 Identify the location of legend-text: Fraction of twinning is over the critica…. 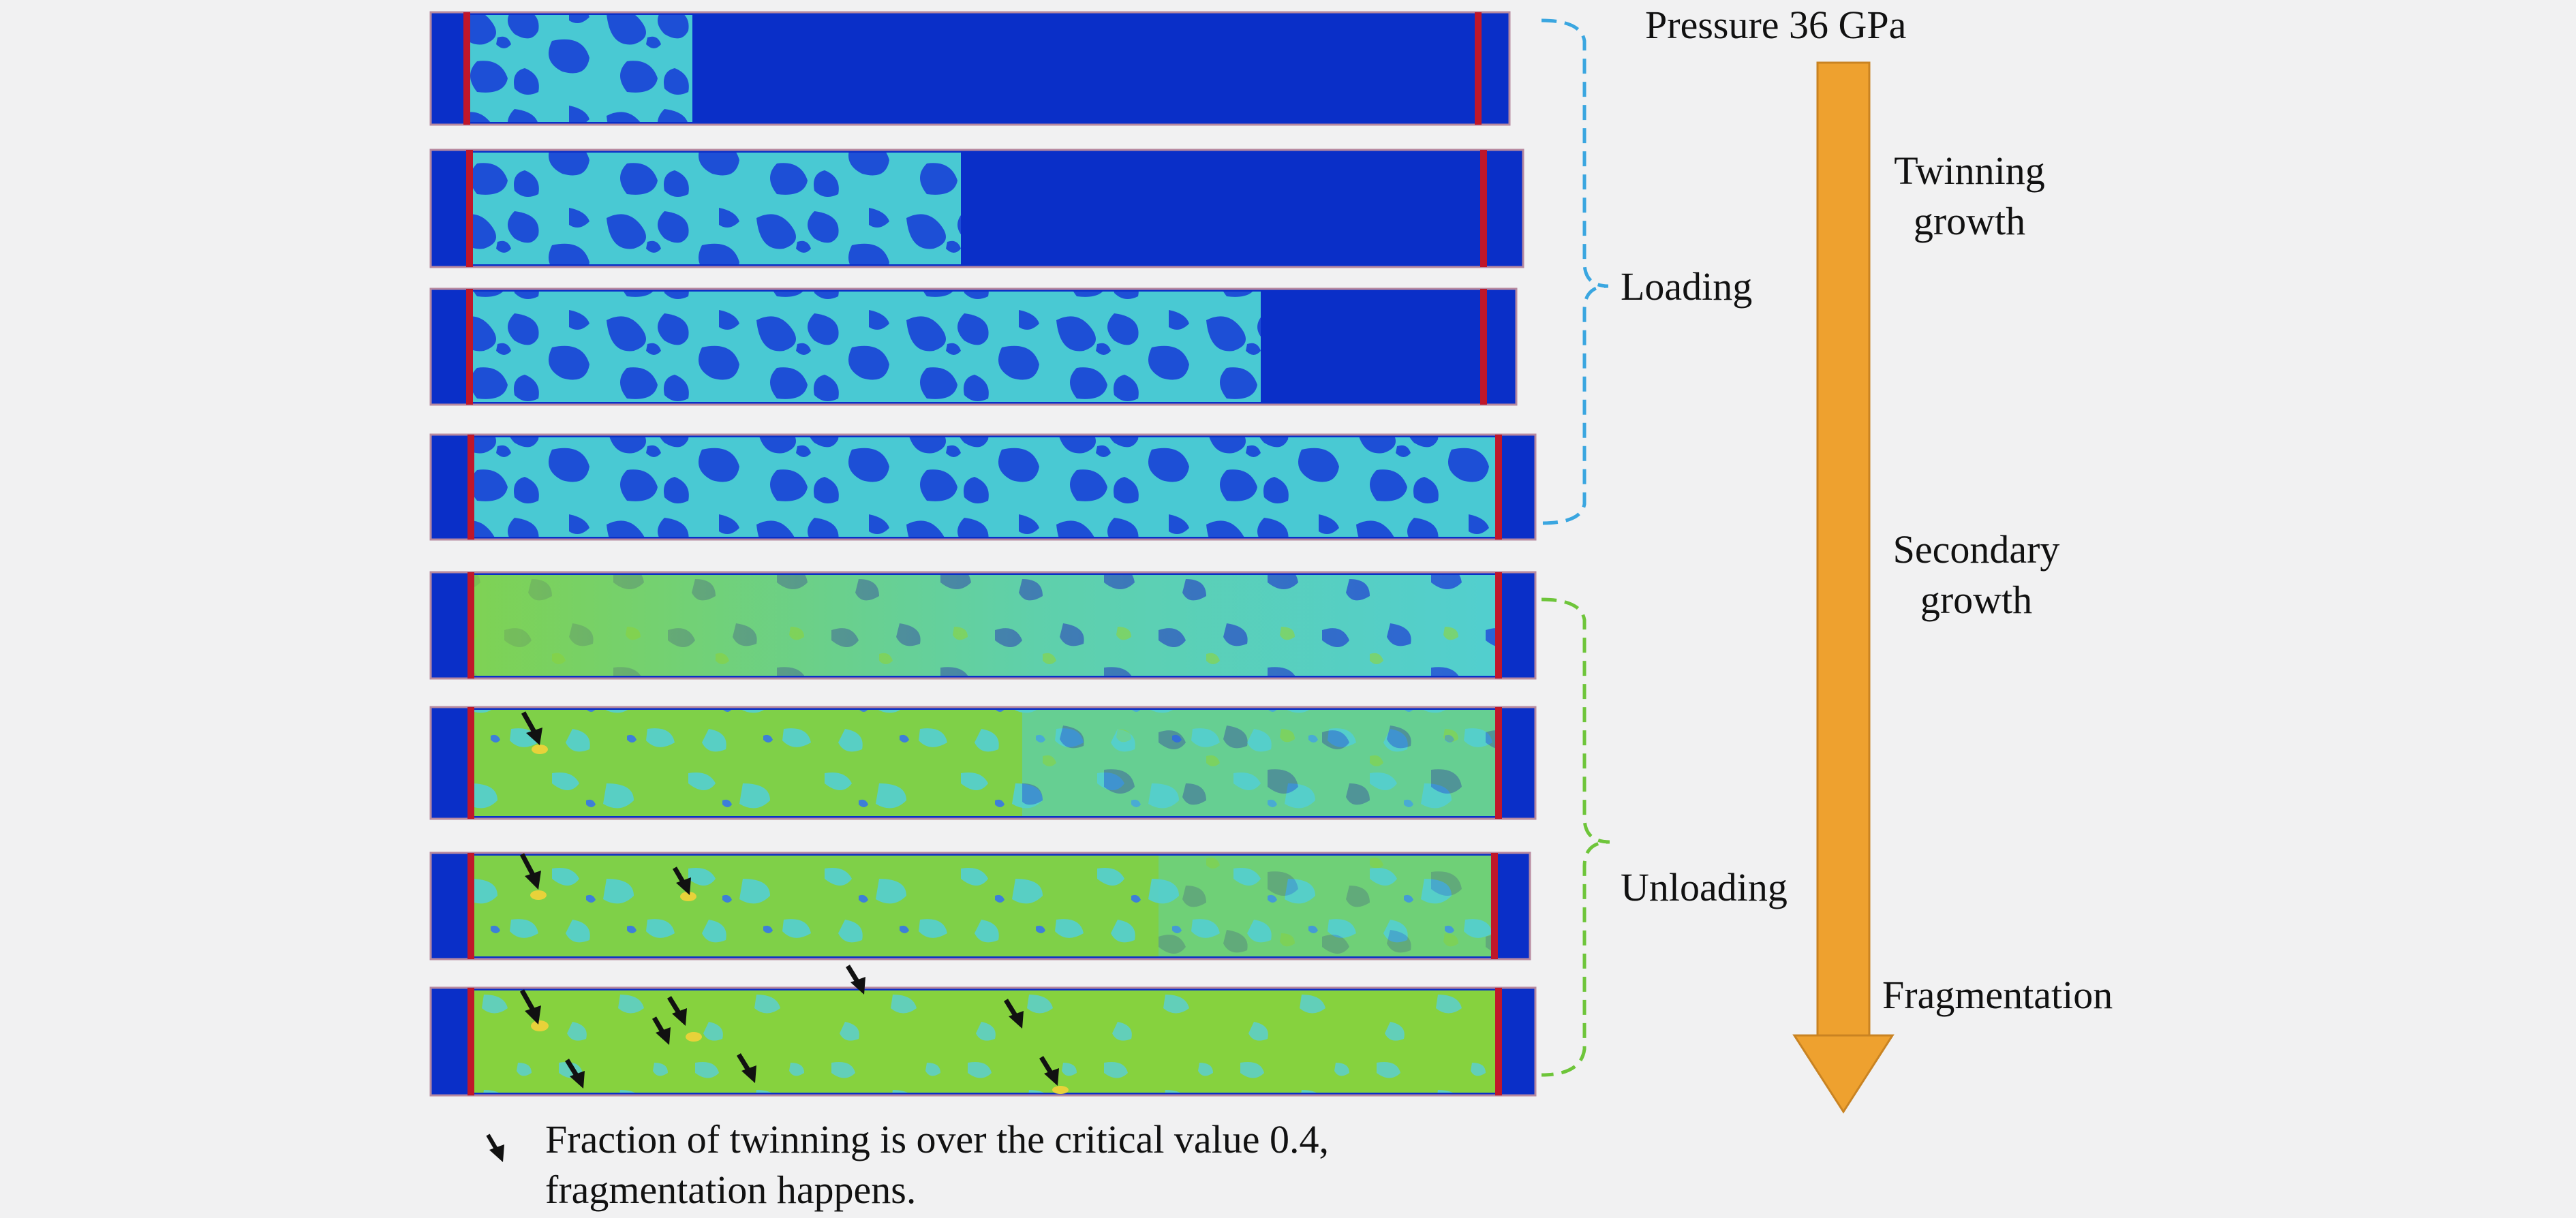
(937, 1164).